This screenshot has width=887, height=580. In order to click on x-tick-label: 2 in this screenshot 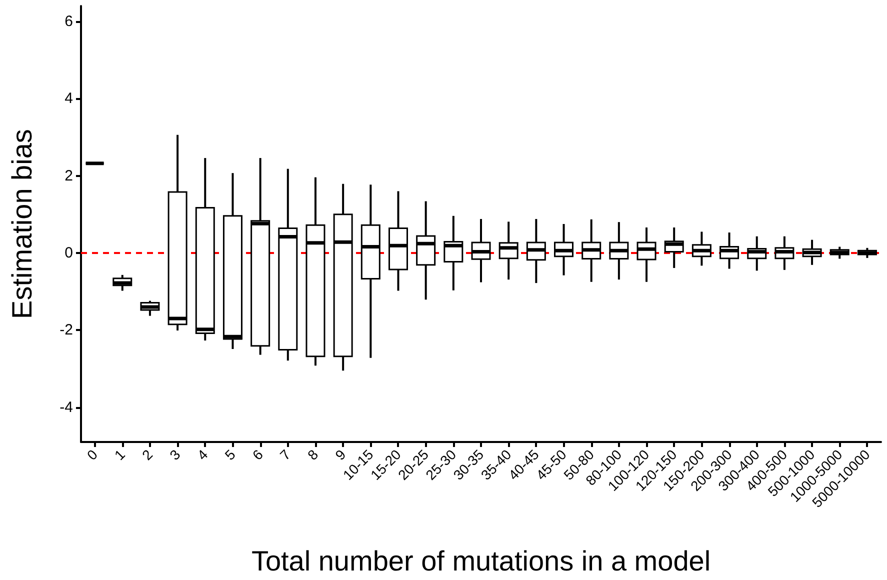, I will do `click(147, 455)`.